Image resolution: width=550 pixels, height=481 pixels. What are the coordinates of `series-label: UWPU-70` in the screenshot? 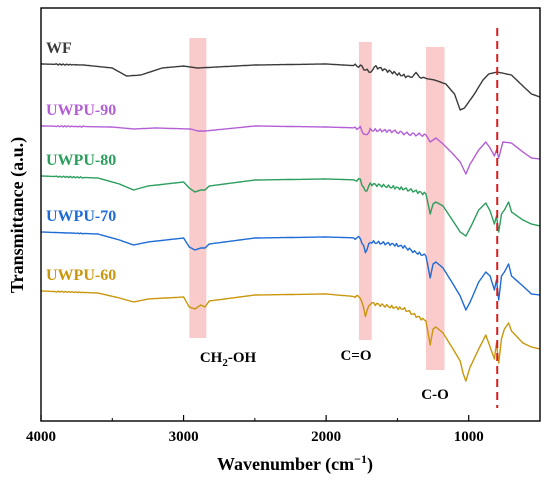 It's located at (81, 216).